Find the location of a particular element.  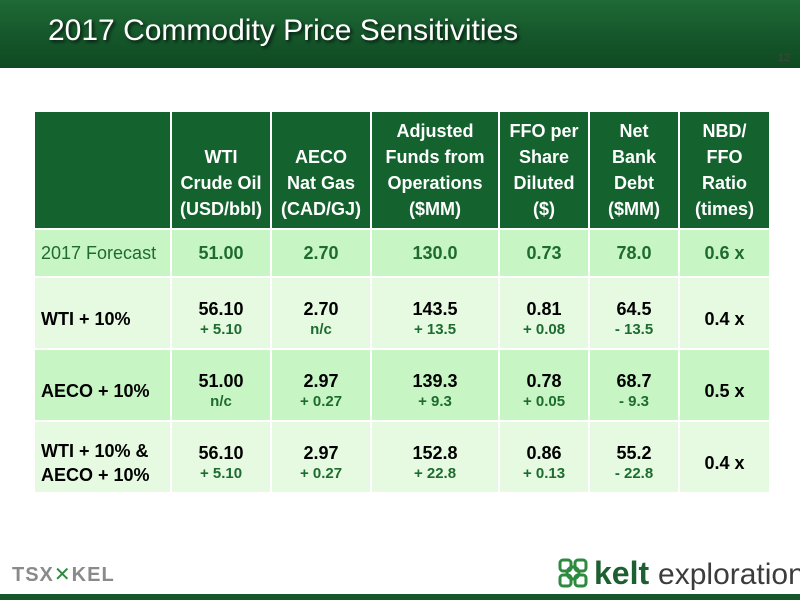

cell-ffo-per-share: 0.81 + 0.08 is located at coordinates (544, 313).